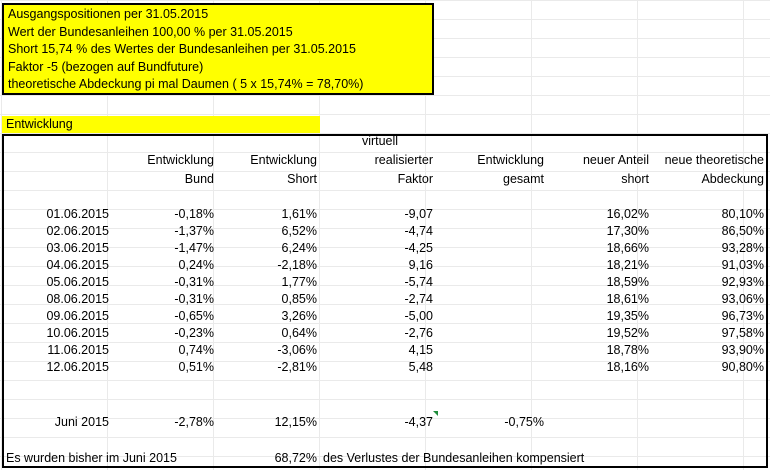 This screenshot has width=770, height=470. Describe the element at coordinates (77, 231) in the screenshot. I see `row-date: 02.06.2015` at that location.